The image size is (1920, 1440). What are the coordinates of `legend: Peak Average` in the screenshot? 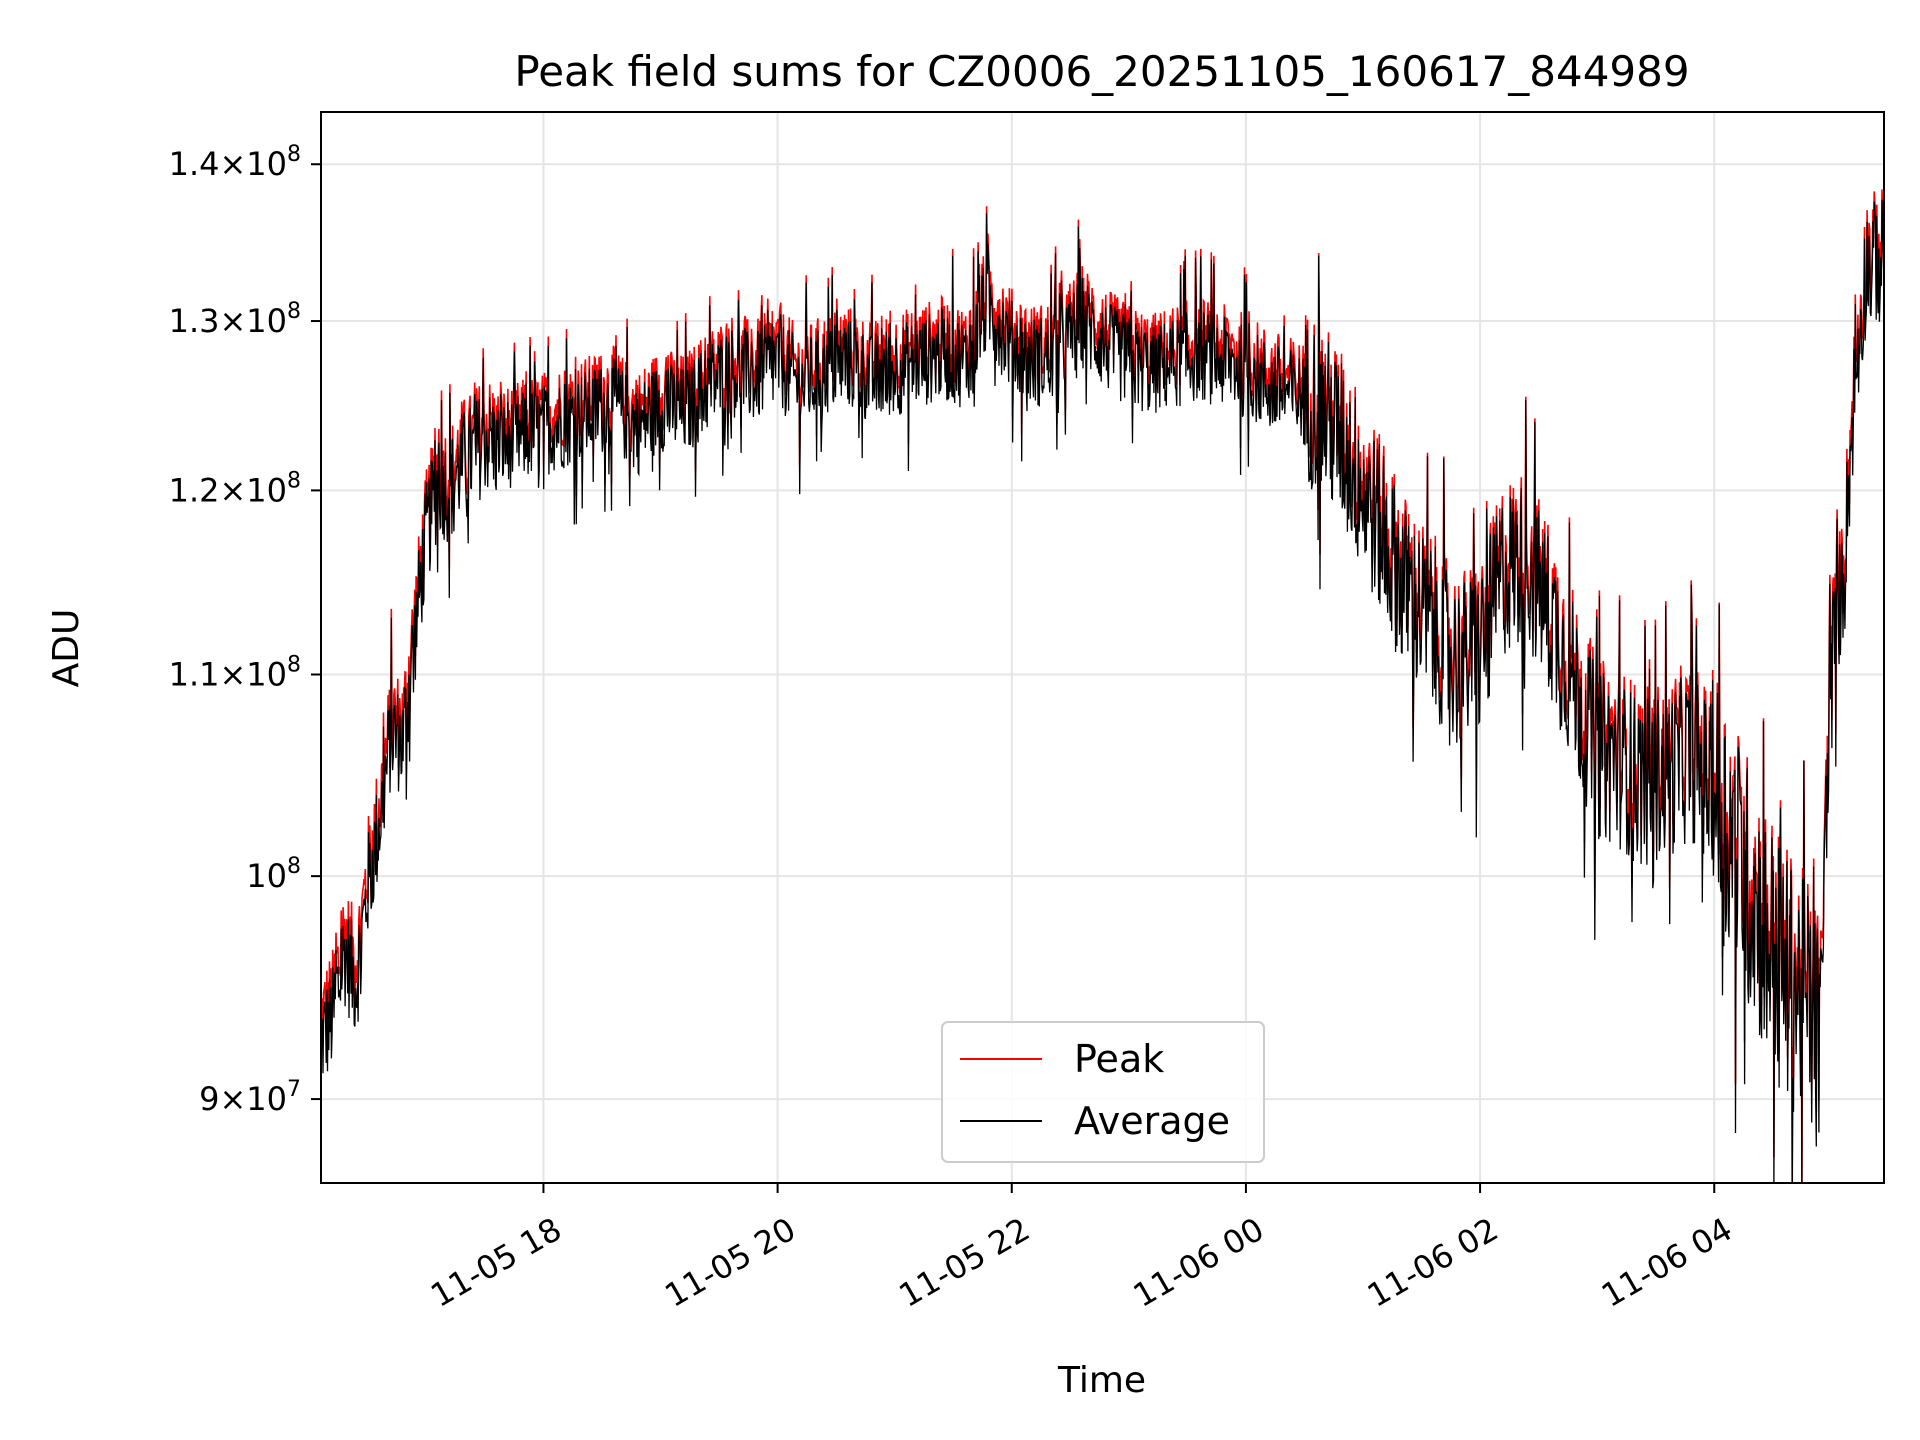 It's located at (1103, 1092).